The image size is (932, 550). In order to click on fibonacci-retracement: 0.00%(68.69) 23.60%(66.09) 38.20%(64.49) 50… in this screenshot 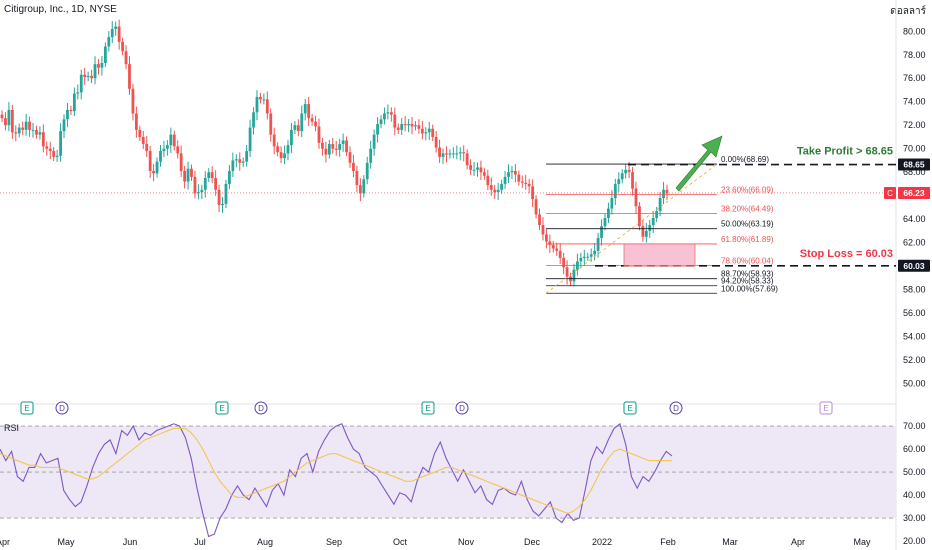, I will do `click(661, 224)`.